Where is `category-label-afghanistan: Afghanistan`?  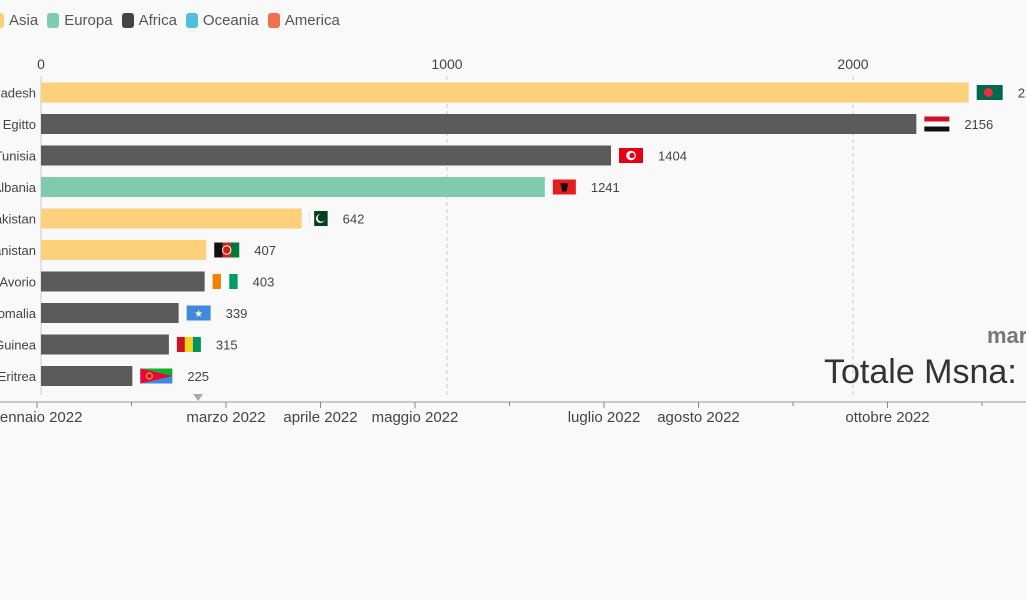
category-label-afghanistan: Afghanistan is located at coordinates (18, 250).